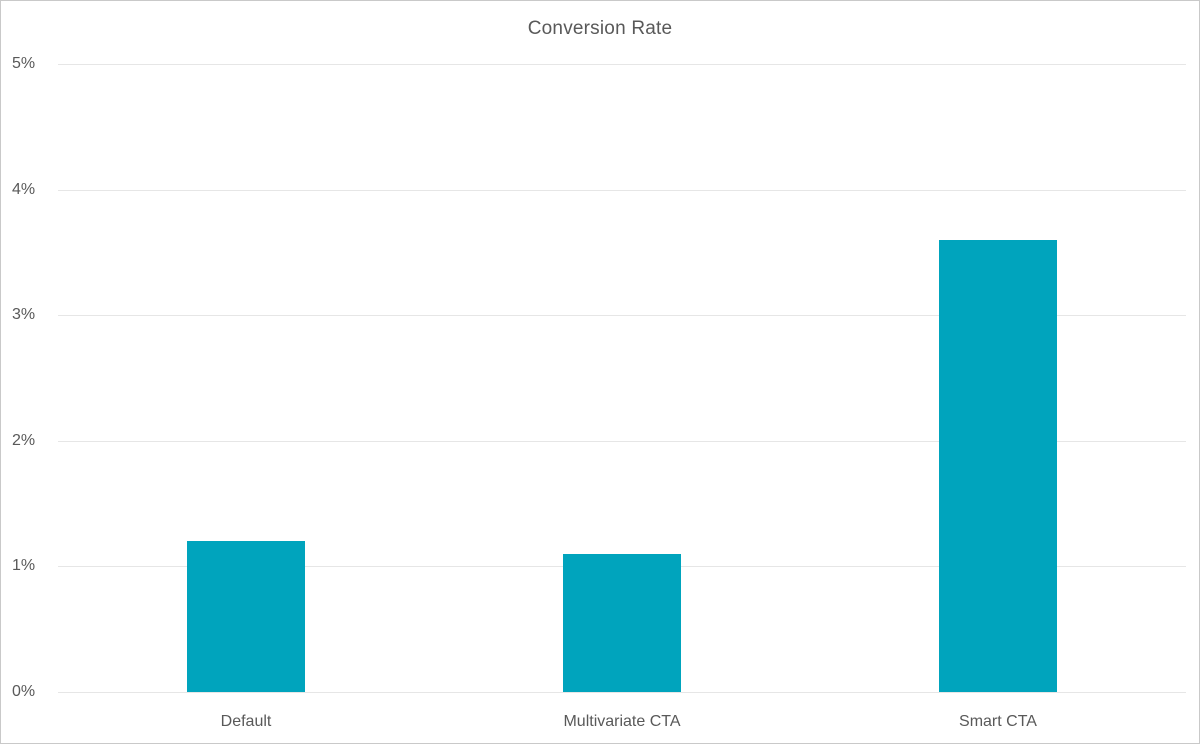  What do you see at coordinates (622, 721) in the screenshot?
I see `x-tick-label: Multivariate CTA` at bounding box center [622, 721].